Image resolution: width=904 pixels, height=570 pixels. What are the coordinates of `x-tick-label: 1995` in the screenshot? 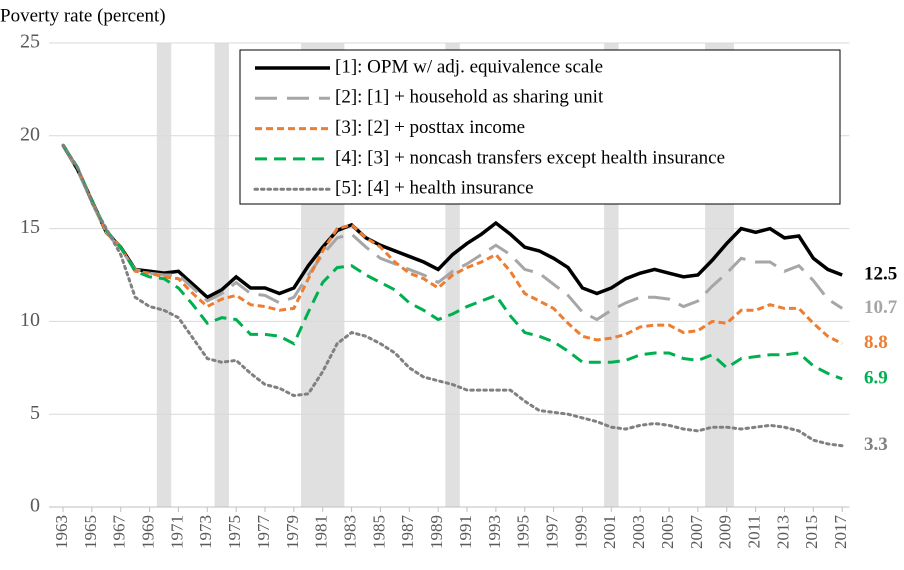 It's located at (523, 532).